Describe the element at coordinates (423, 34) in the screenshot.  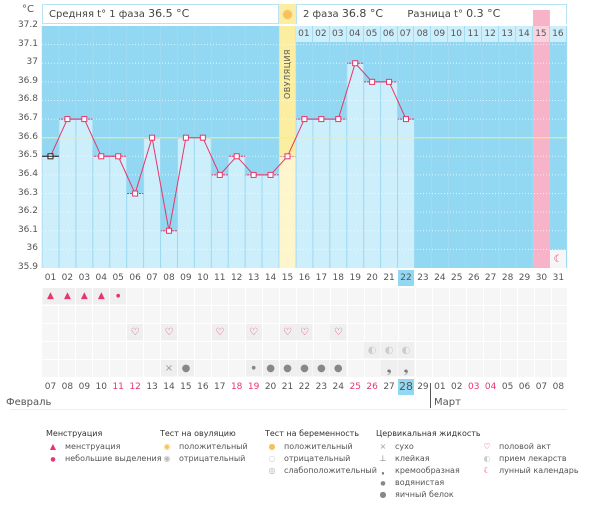
I see `phase2-day: 08` at that location.